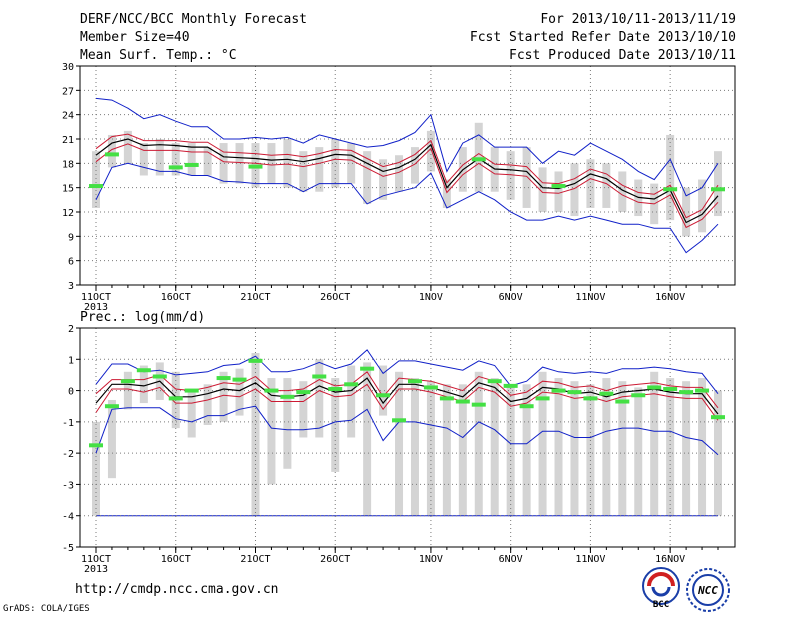 The image size is (800, 618). What do you see at coordinates (68, 116) in the screenshot?
I see `y-tick-label: 24` at bounding box center [68, 116].